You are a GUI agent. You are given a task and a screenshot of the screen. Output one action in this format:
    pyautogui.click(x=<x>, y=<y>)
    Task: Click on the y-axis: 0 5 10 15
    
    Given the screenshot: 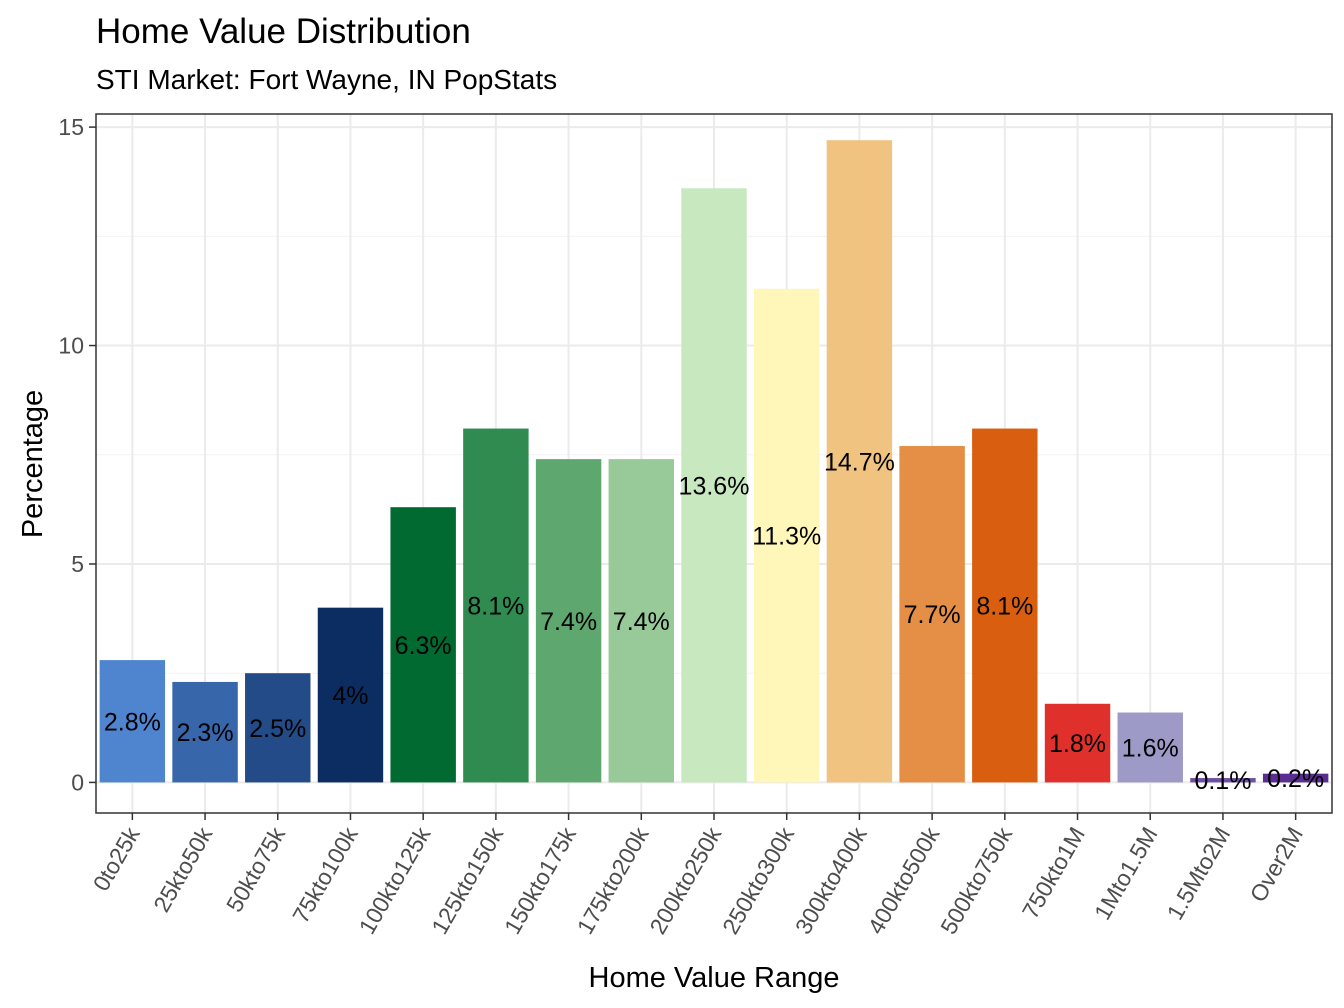 What is the action you would take?
    pyautogui.click(x=77, y=454)
    